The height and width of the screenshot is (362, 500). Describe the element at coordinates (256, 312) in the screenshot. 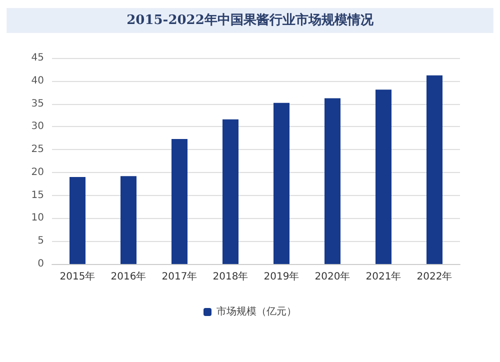

I see `legend-label: 市场规模（亿元）` at that location.